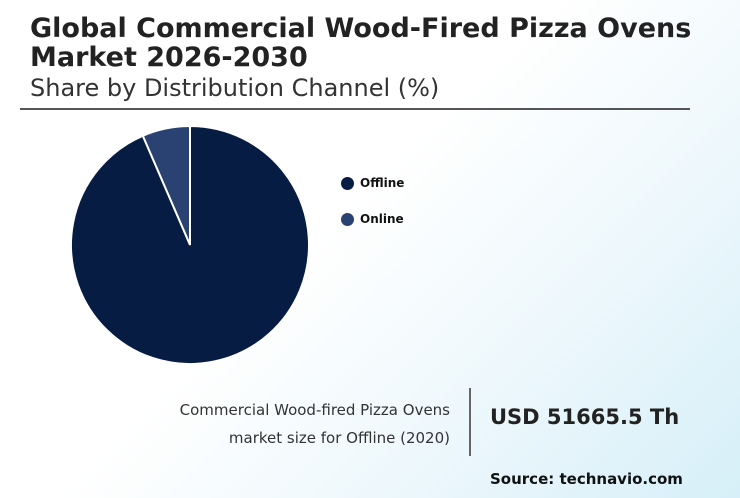 This screenshot has width=740, height=498. What do you see at coordinates (235, 88) in the screenshot?
I see `chart-subtitle: Share by Distribution Channel (%)` at bounding box center [235, 88].